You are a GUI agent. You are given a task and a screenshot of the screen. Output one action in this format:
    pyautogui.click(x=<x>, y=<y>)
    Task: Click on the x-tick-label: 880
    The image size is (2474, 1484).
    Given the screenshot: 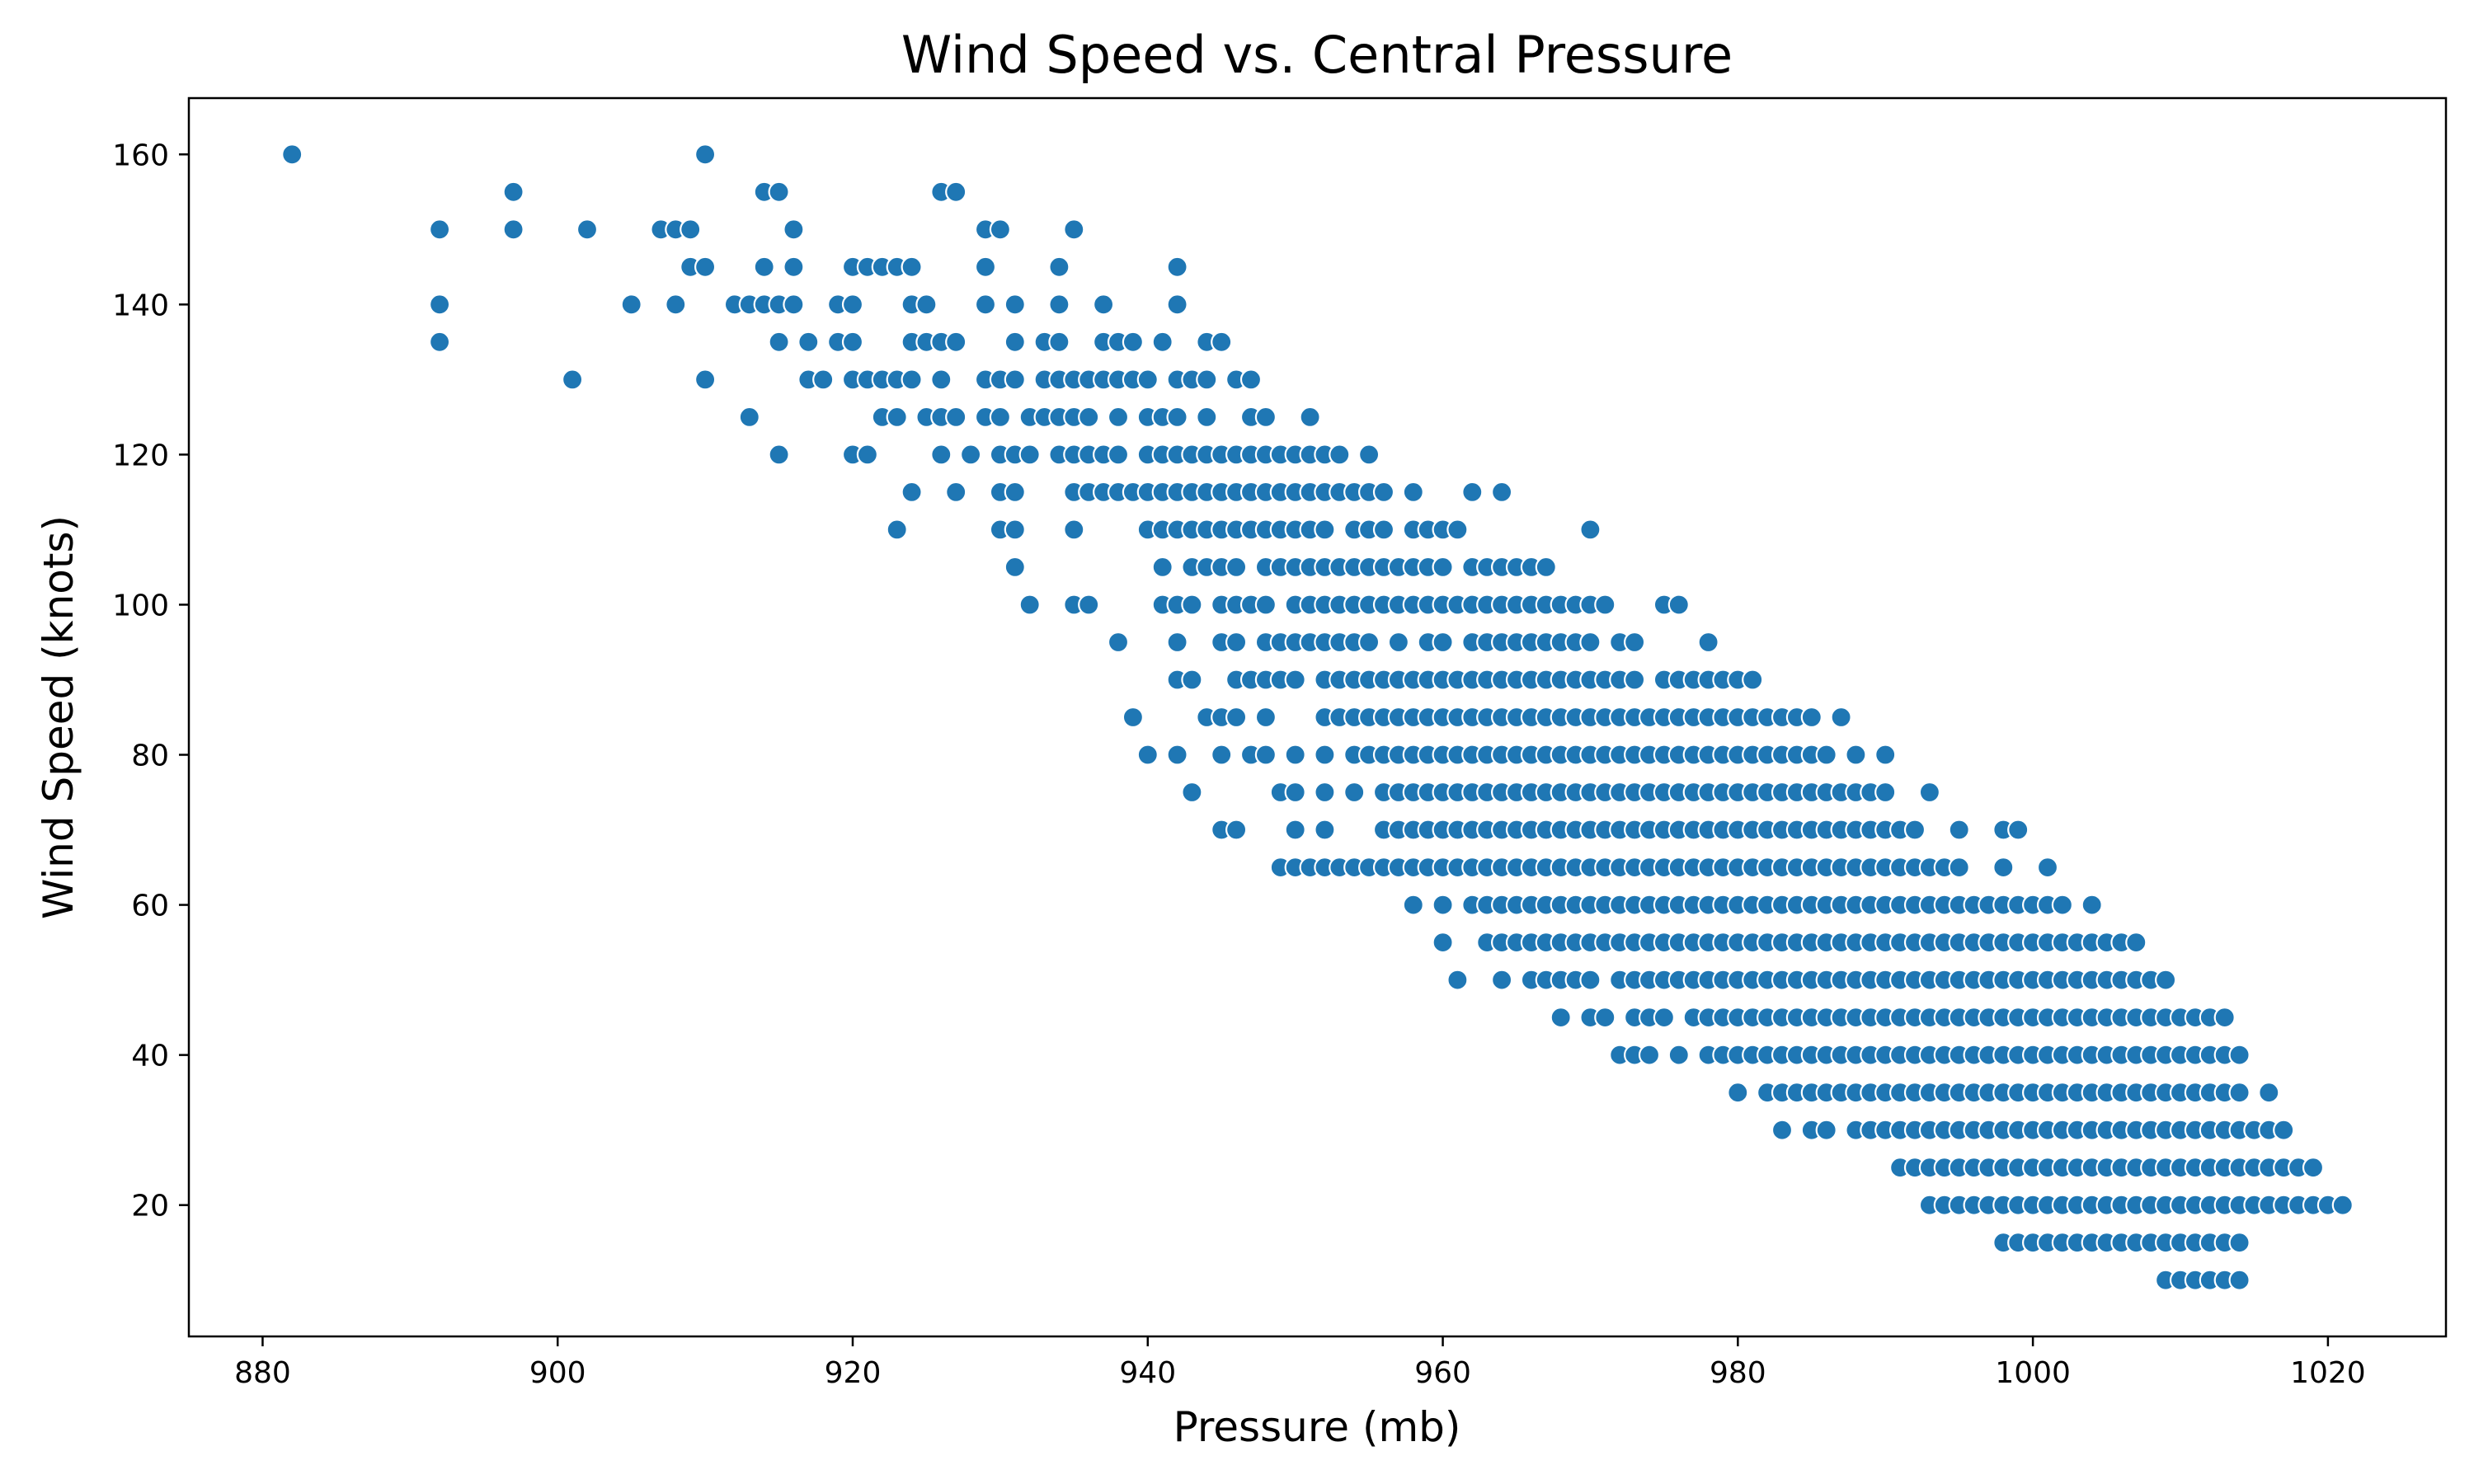 What is the action you would take?
    pyautogui.click(x=262, y=1373)
    